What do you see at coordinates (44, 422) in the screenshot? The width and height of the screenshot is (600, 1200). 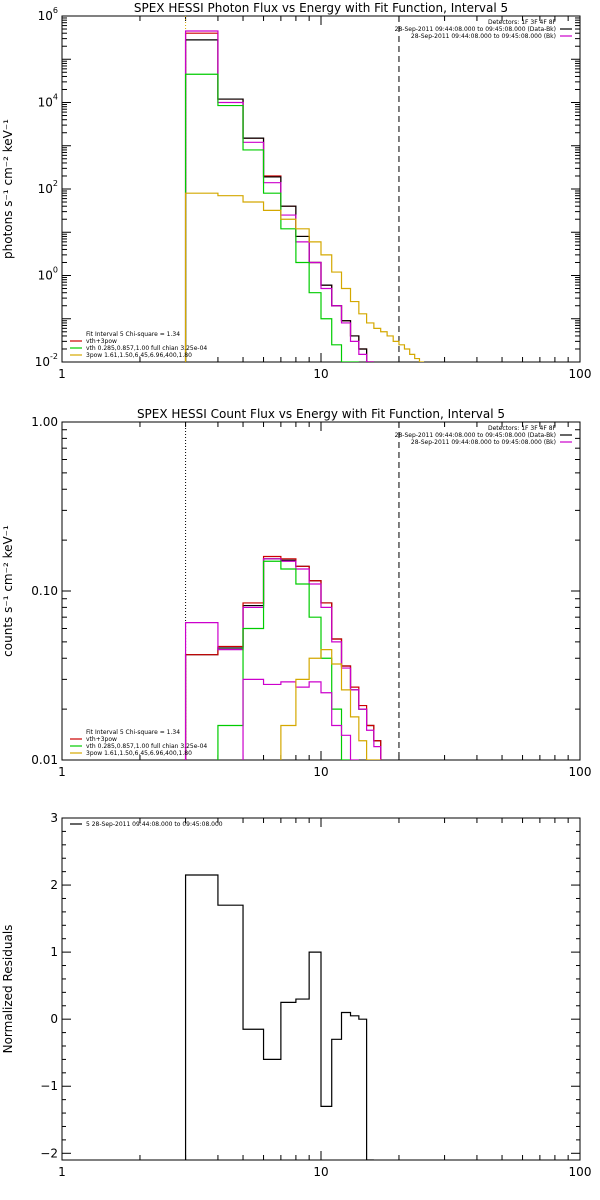 I see `y-tick-label: 1.00` at bounding box center [44, 422].